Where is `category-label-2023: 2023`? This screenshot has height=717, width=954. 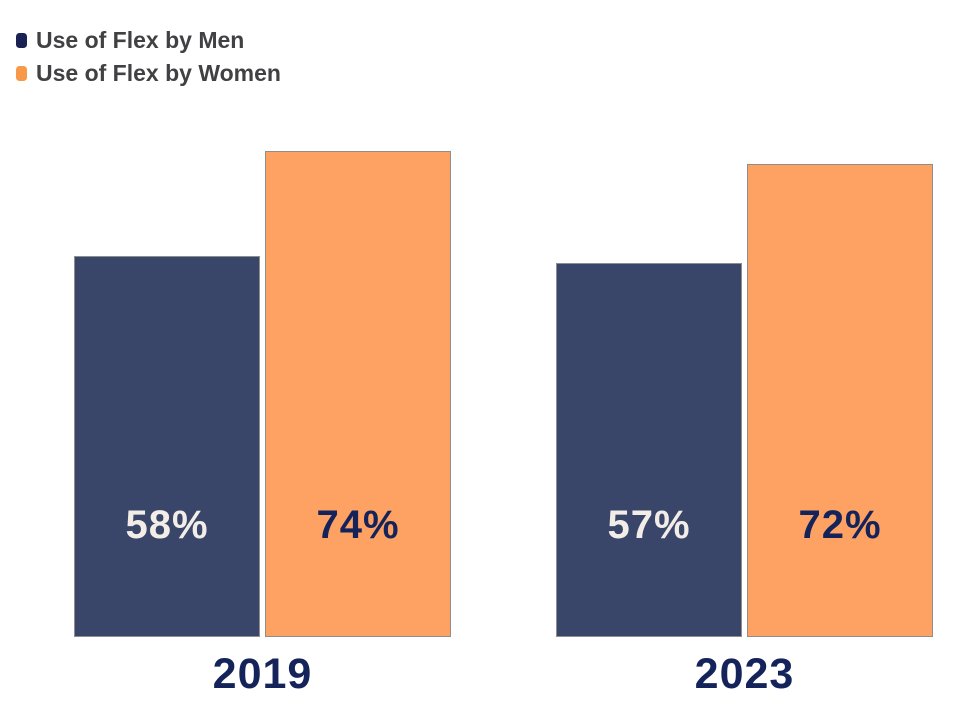 category-label-2023: 2023 is located at coordinates (744, 674).